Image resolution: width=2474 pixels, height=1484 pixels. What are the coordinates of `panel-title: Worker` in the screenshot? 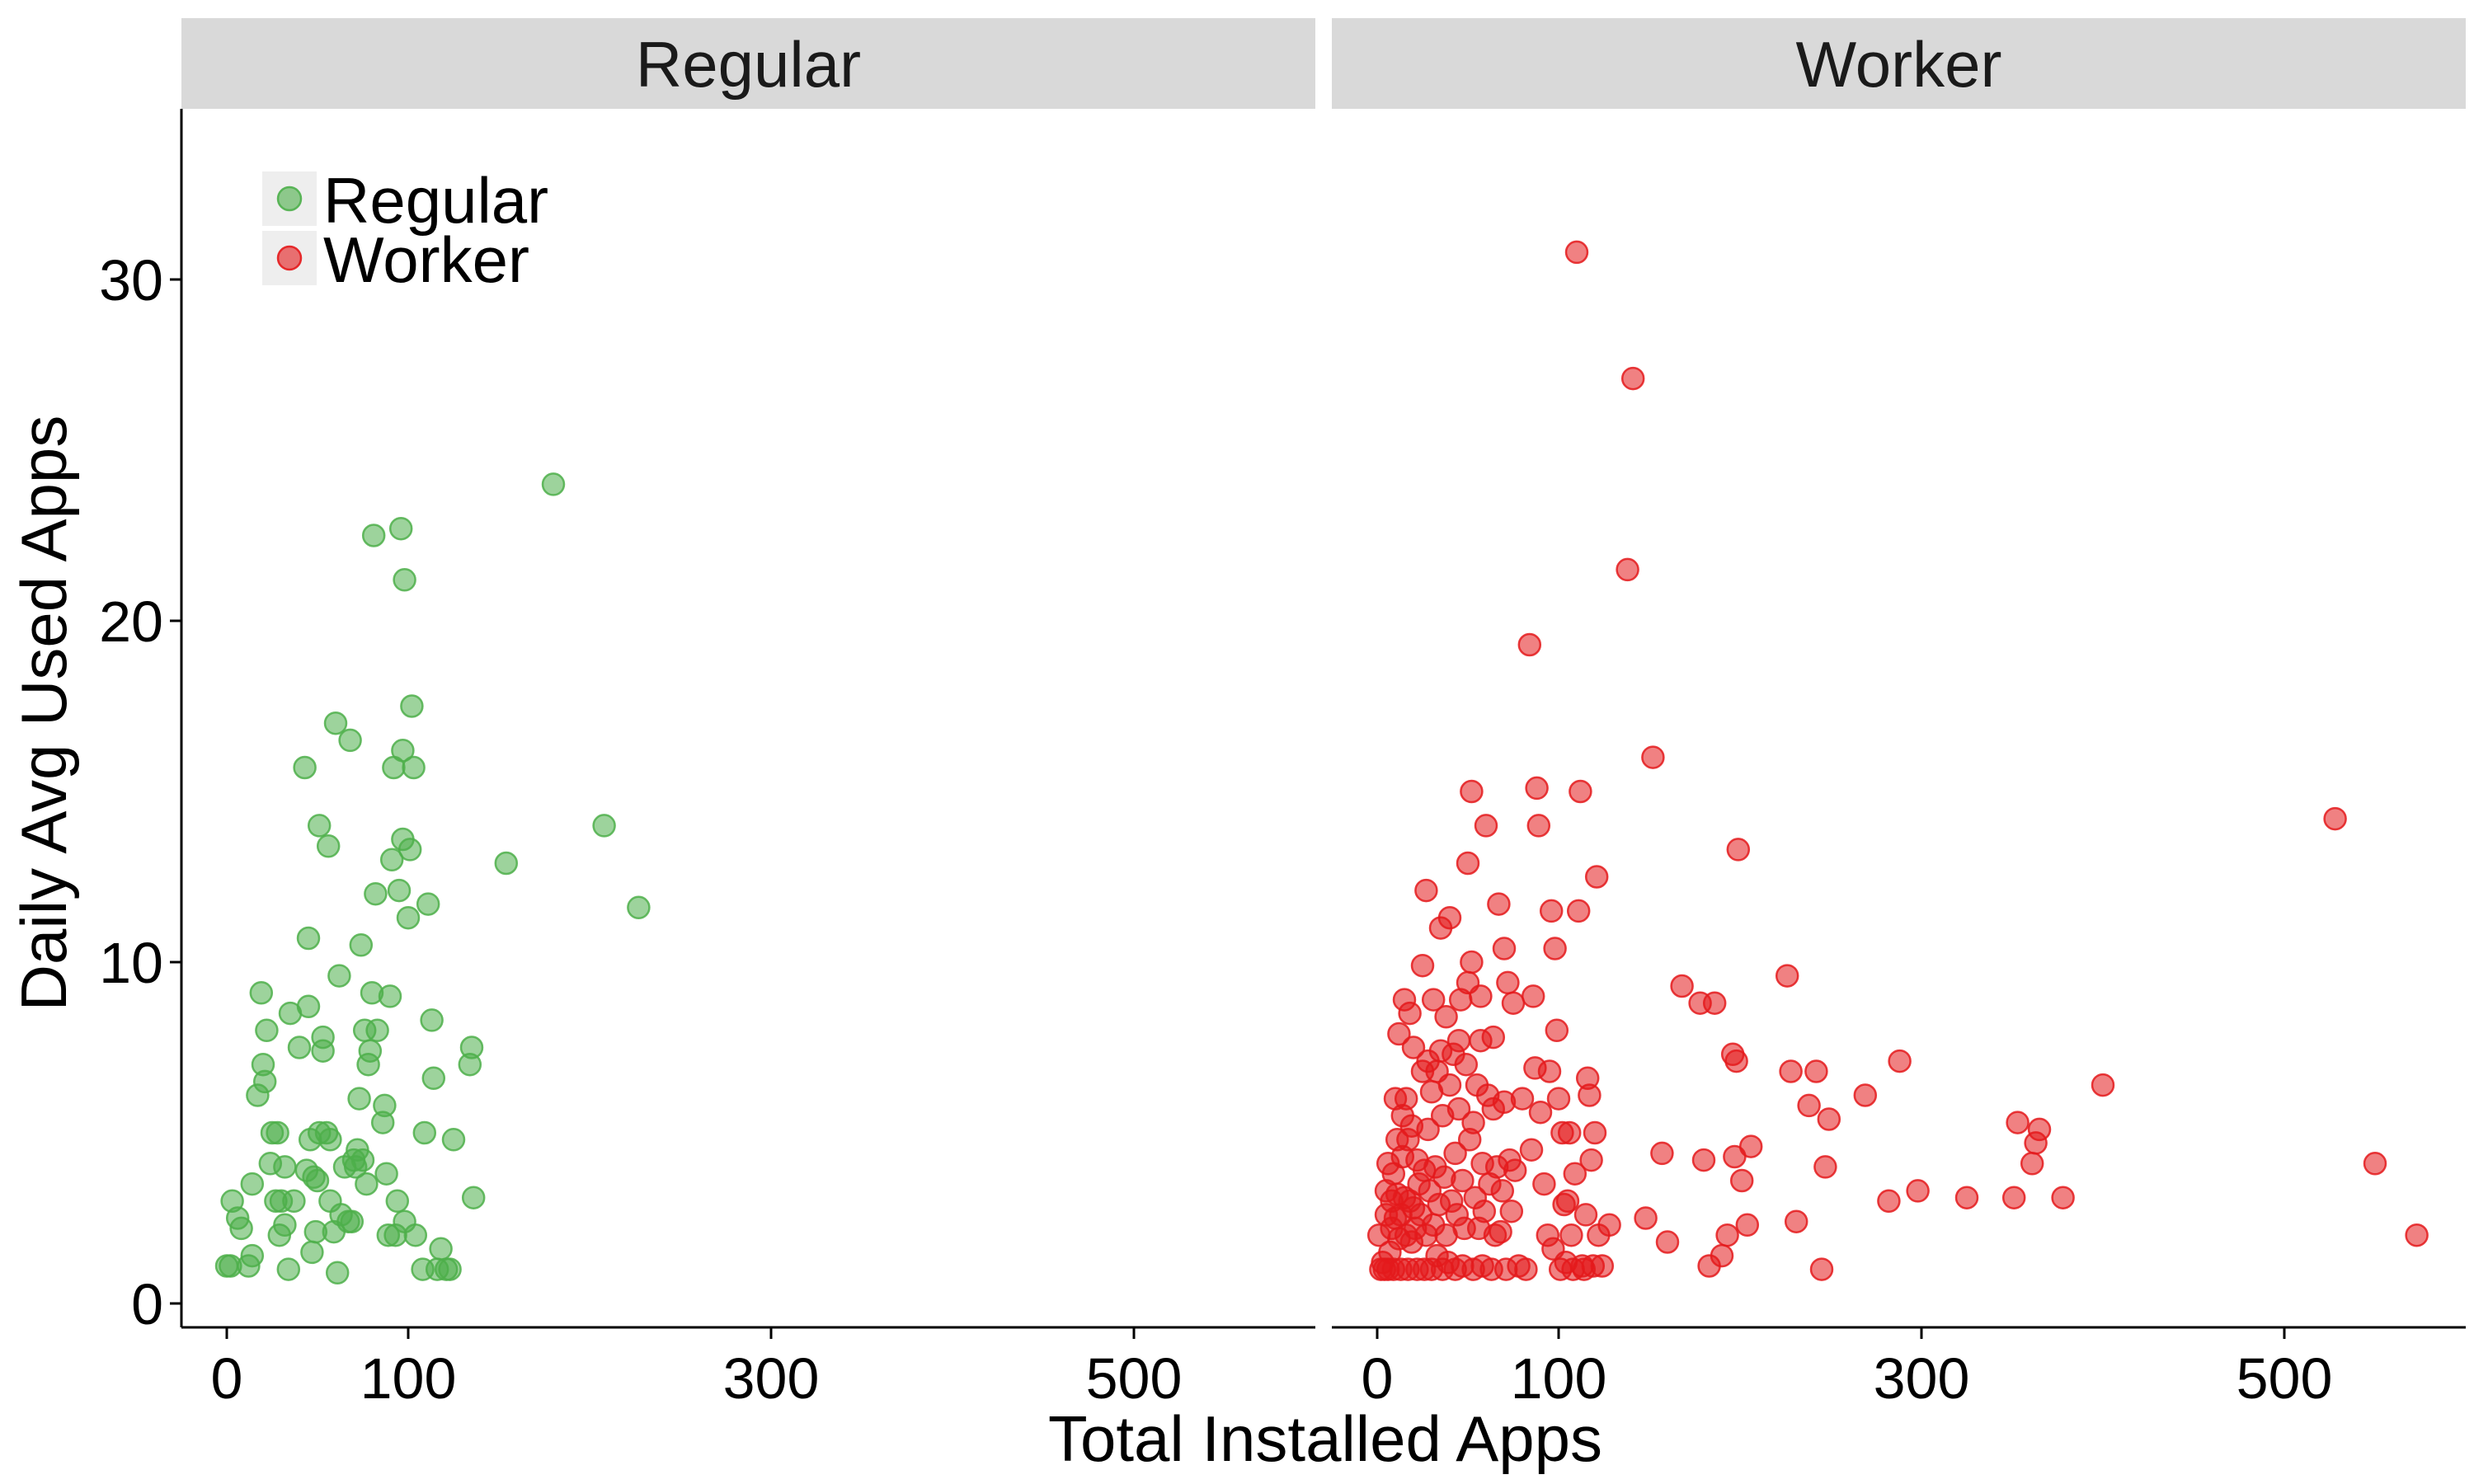 It's located at (1899, 64).